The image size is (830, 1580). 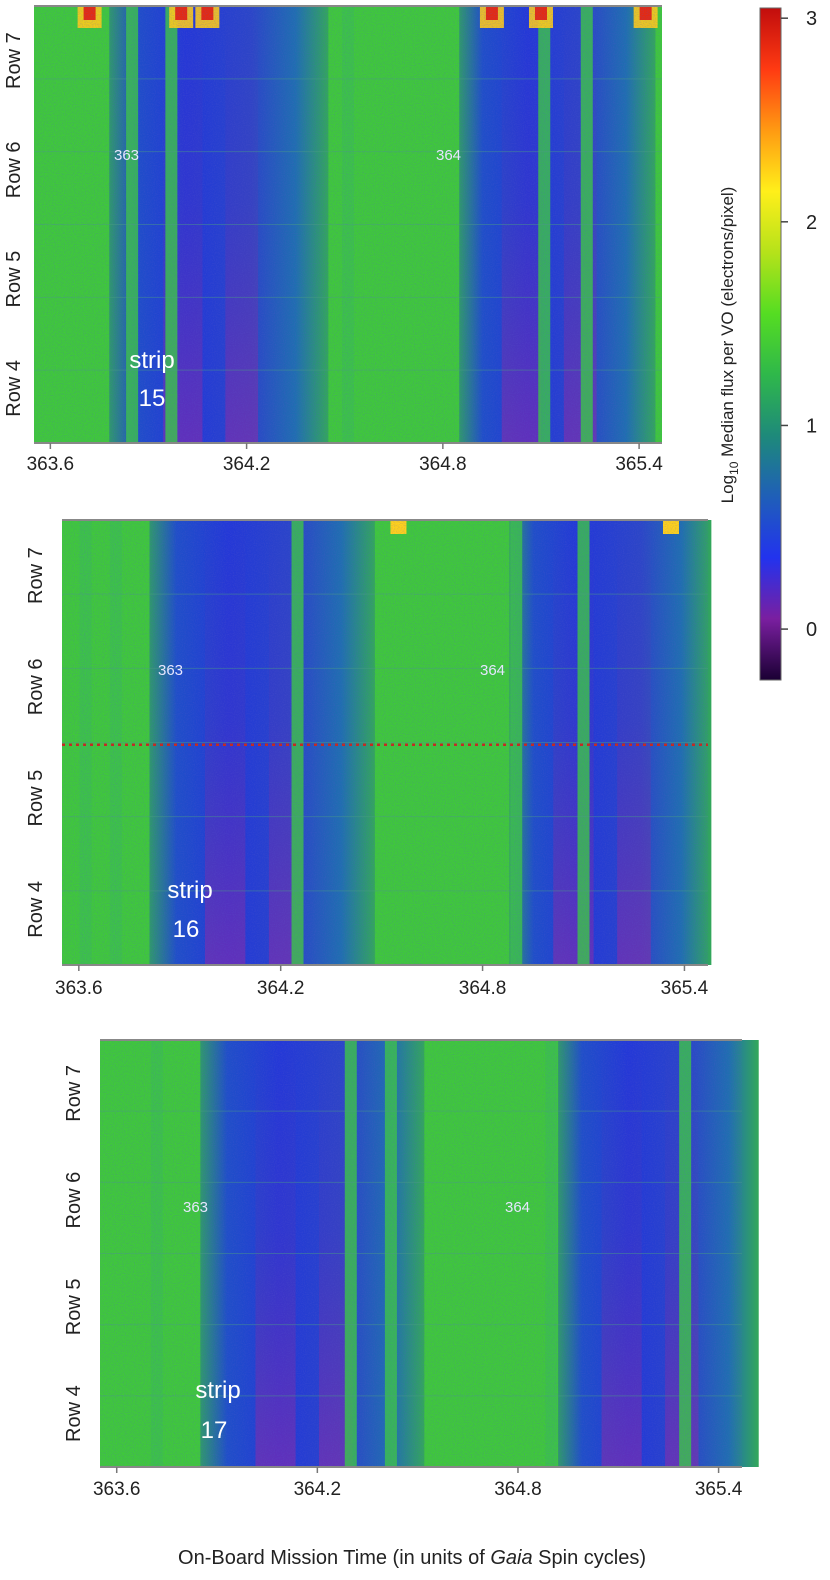 I want to click on colorbar-tick-label: 3, so click(x=811, y=19).